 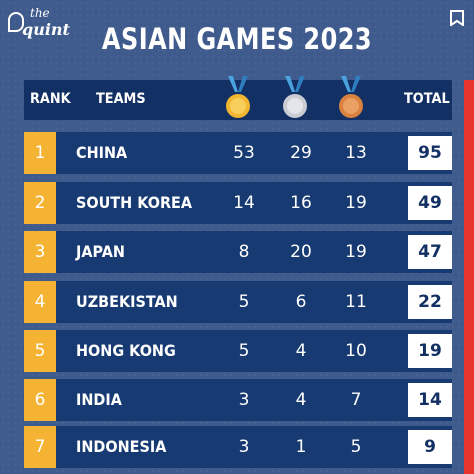 I want to click on table-row: 3 JAPAN 8 20 19 47, so click(x=238, y=252).